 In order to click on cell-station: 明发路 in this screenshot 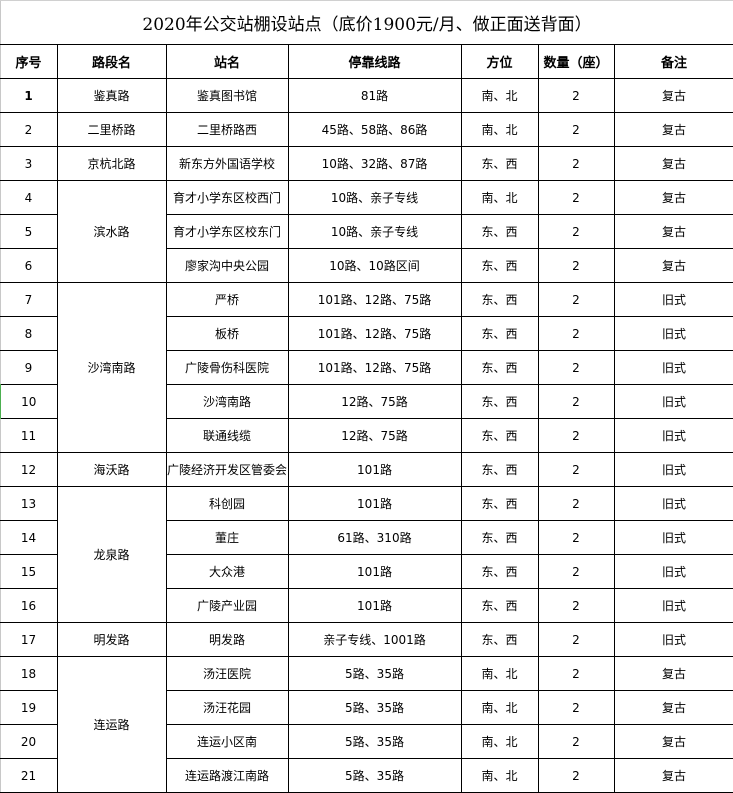, I will do `click(227, 639)`.